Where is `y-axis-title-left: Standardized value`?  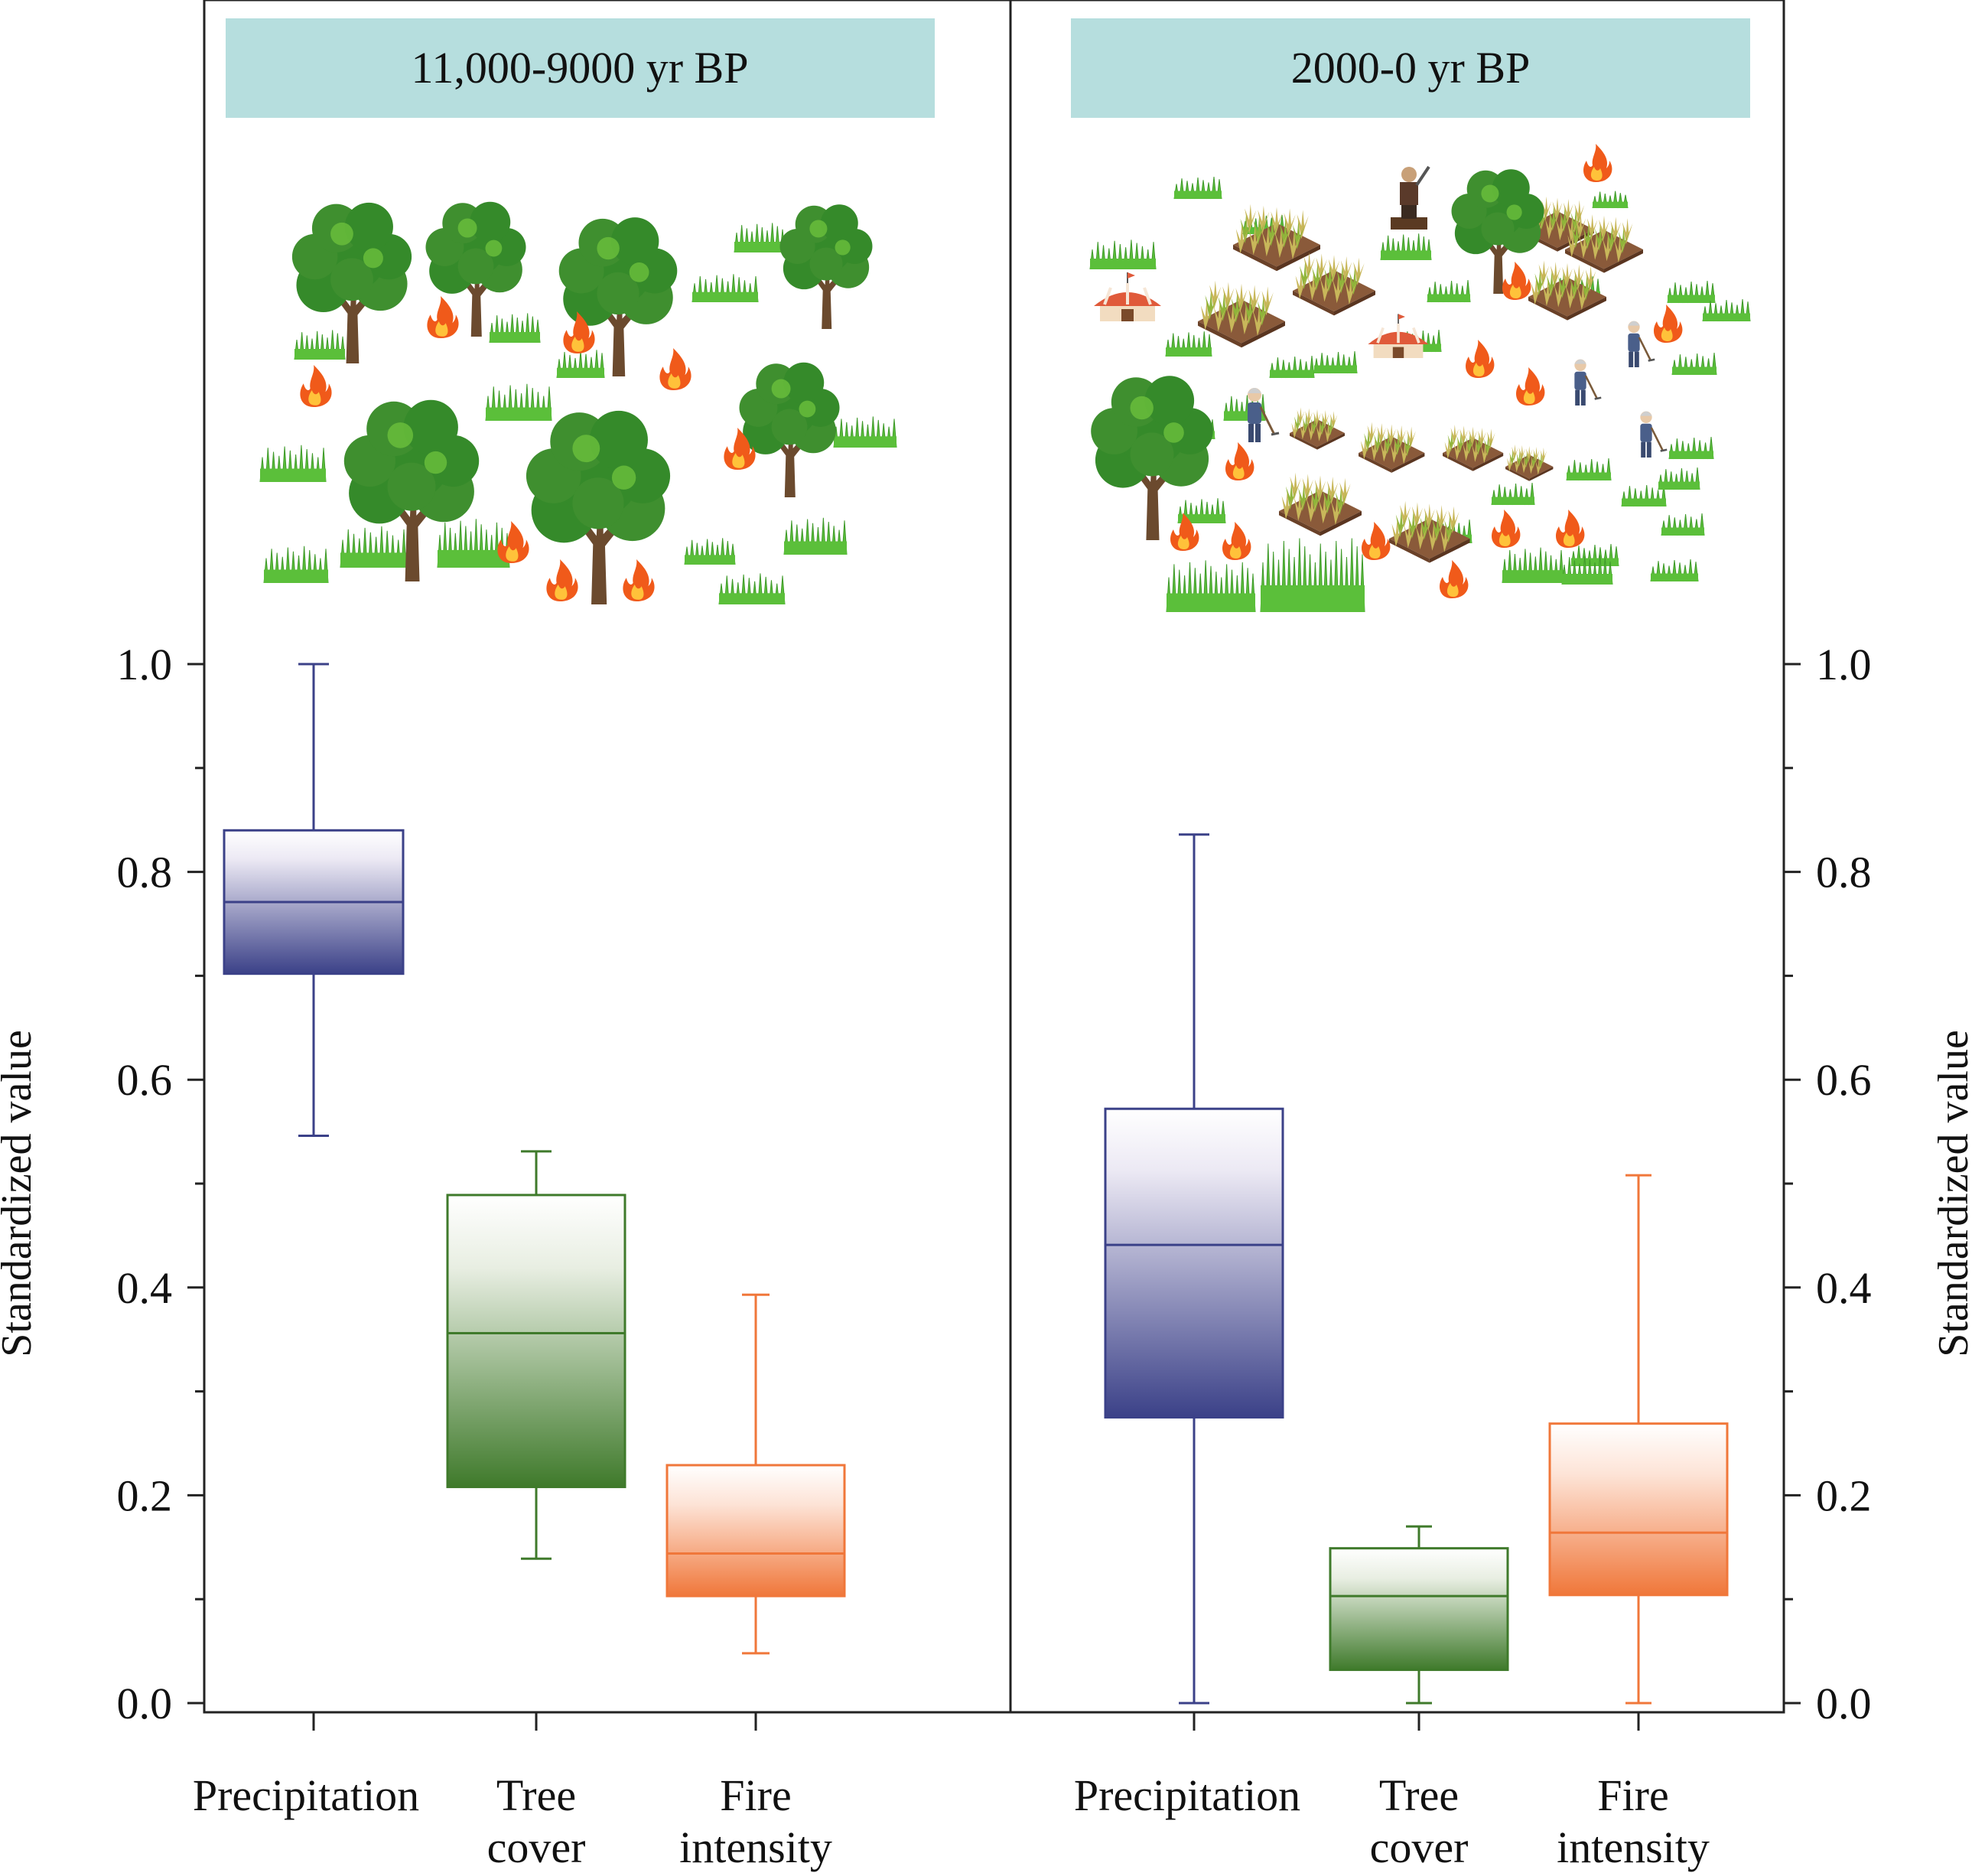 y-axis-title-left: Standardized value is located at coordinates (20, 1193).